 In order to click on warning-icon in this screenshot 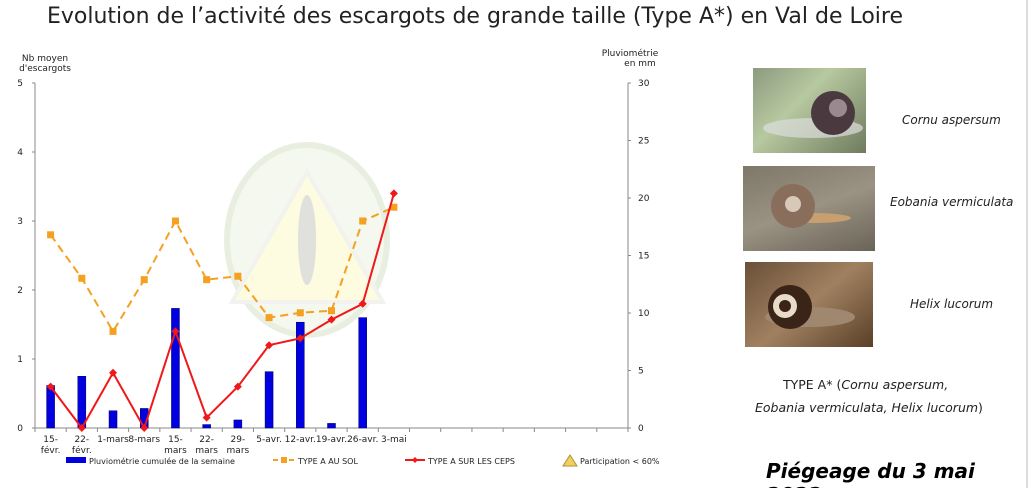, I will do `click(570, 460)`.